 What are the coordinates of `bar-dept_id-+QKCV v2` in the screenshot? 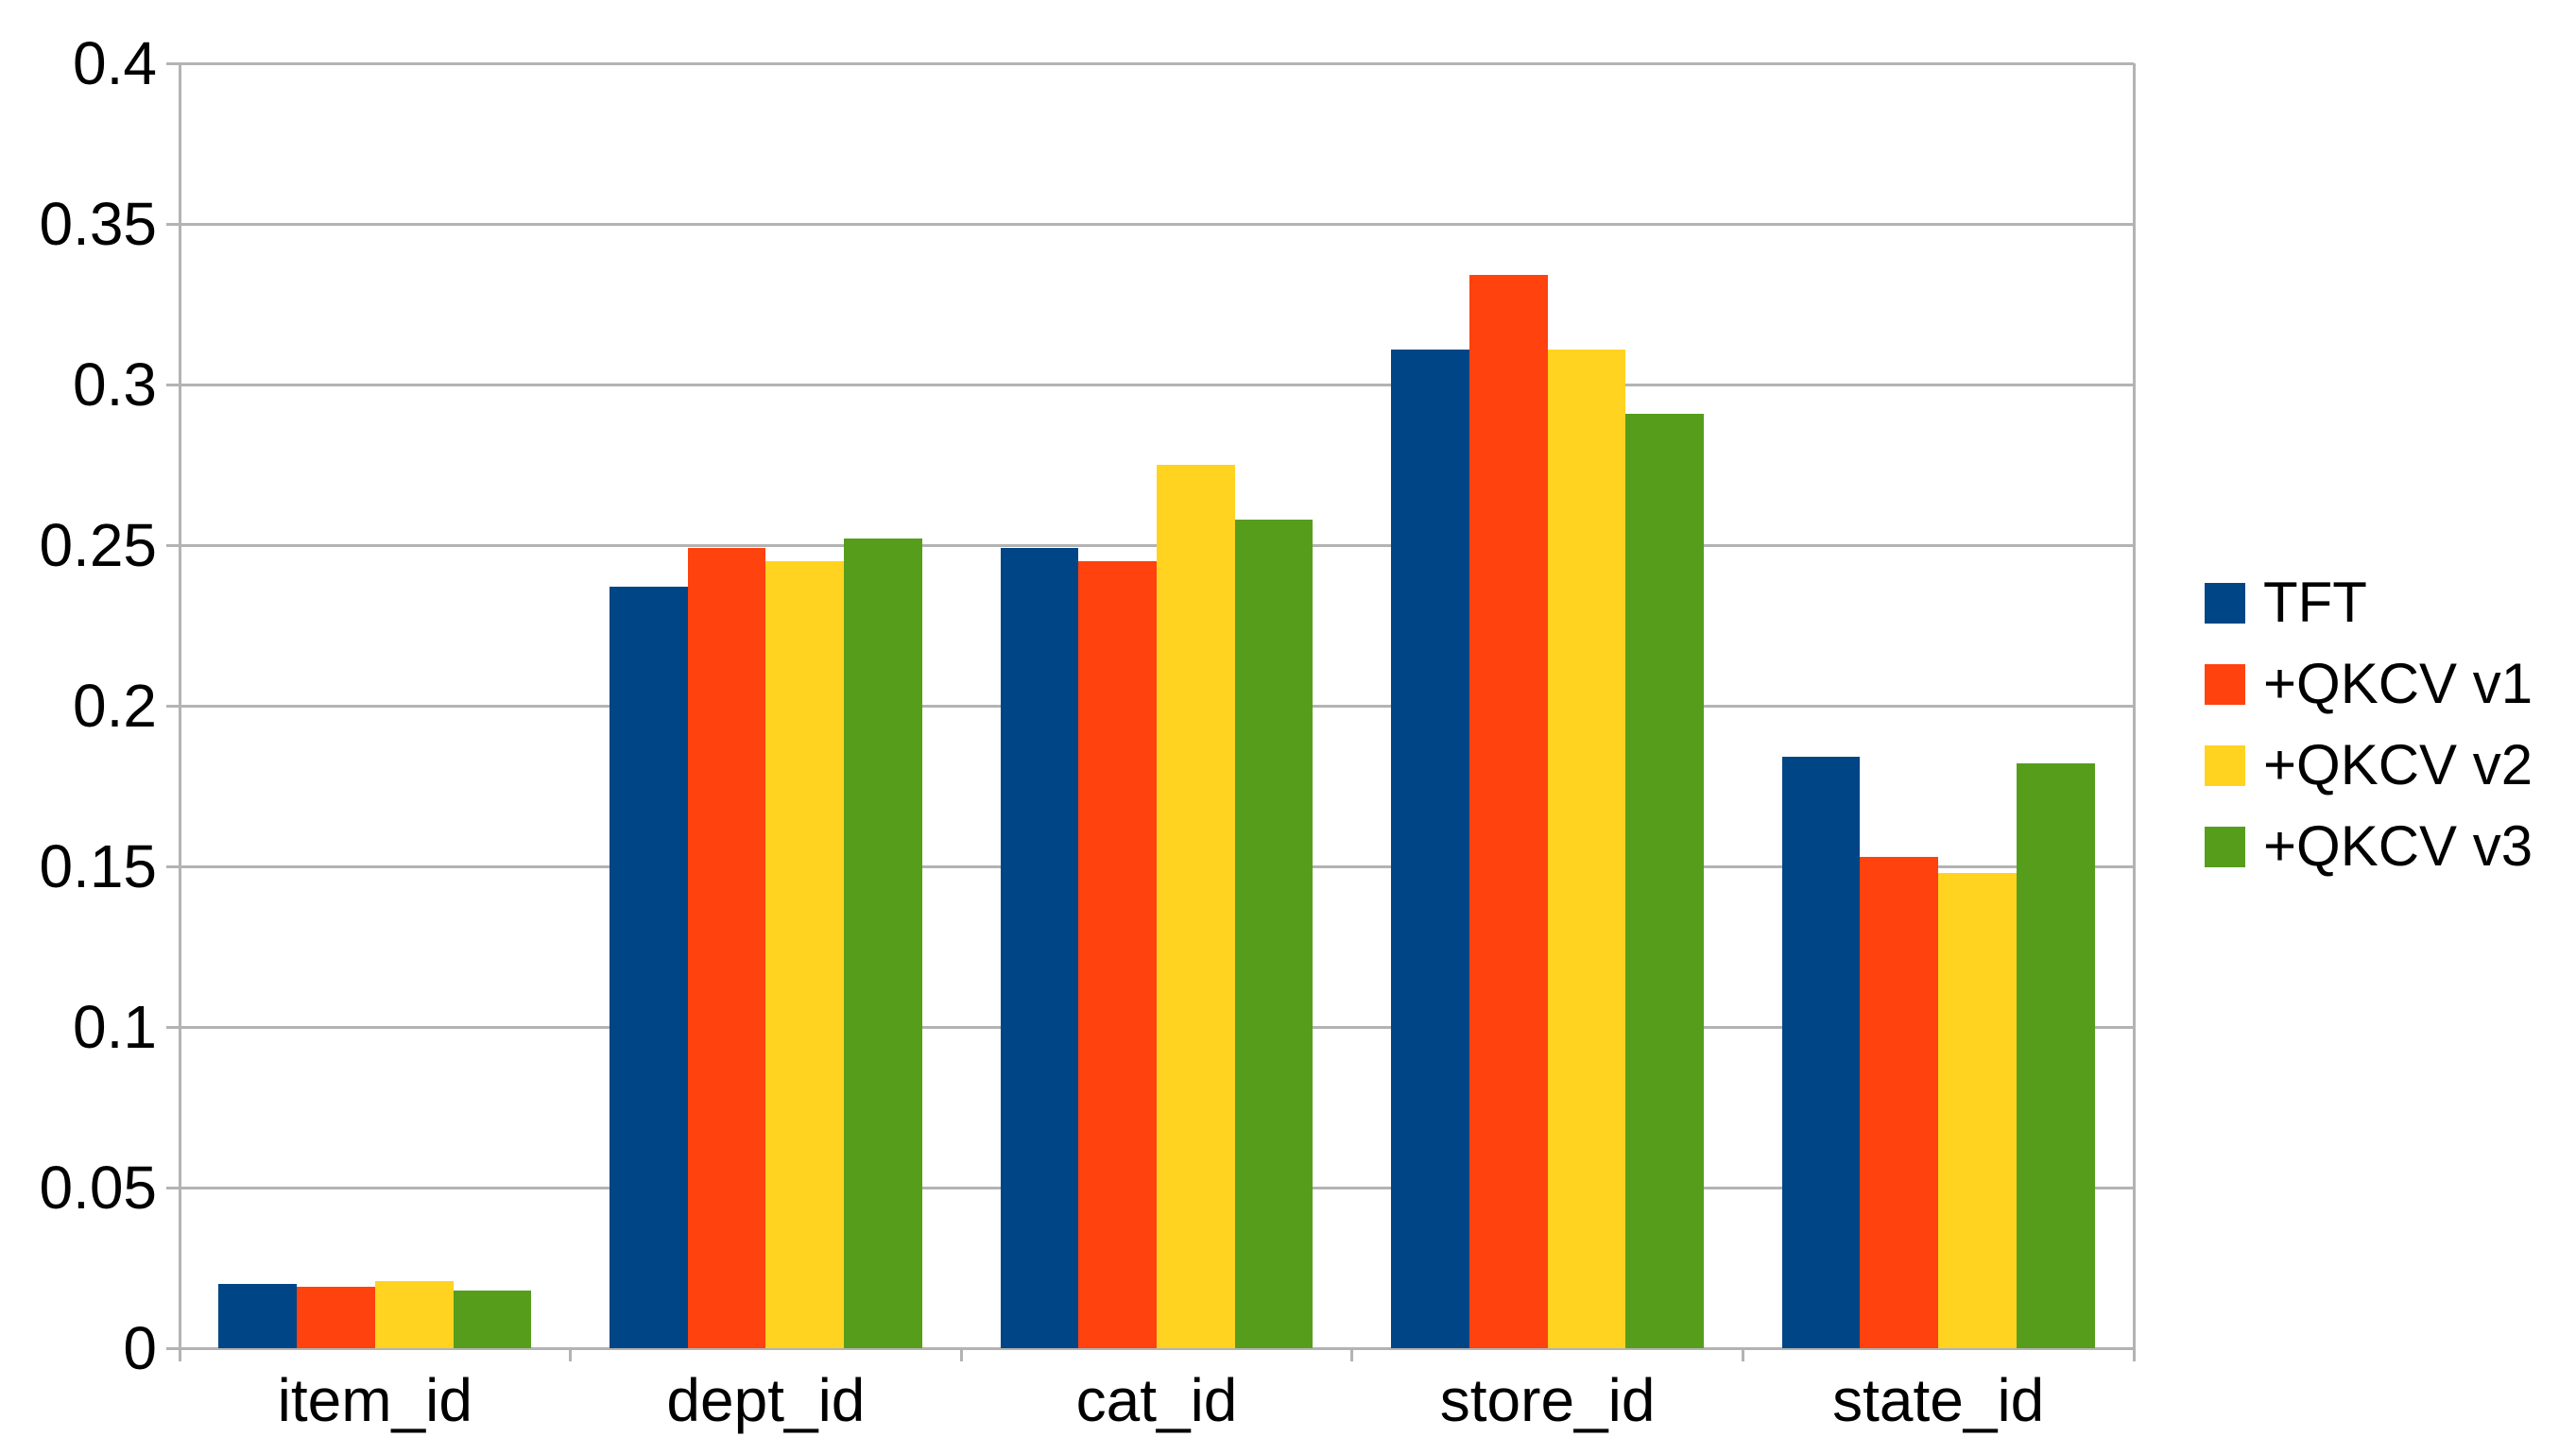 It's located at (805, 954).